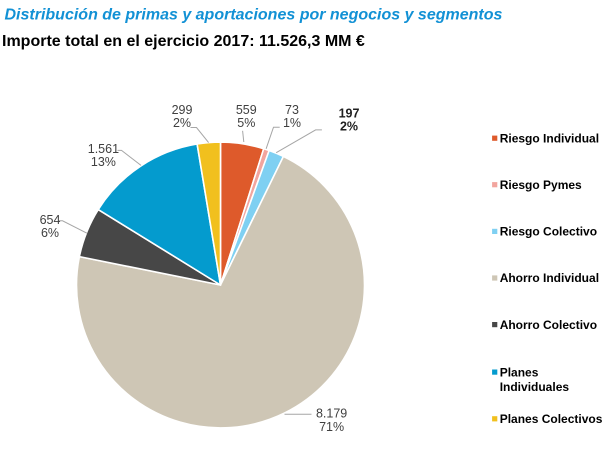  What do you see at coordinates (50, 220) in the screenshot?
I see `svg-text: 654` at bounding box center [50, 220].